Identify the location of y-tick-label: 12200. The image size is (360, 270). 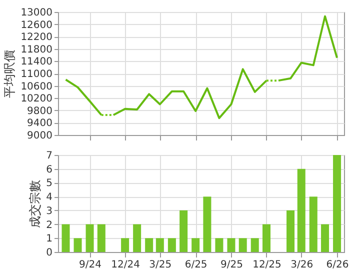
(36, 38).